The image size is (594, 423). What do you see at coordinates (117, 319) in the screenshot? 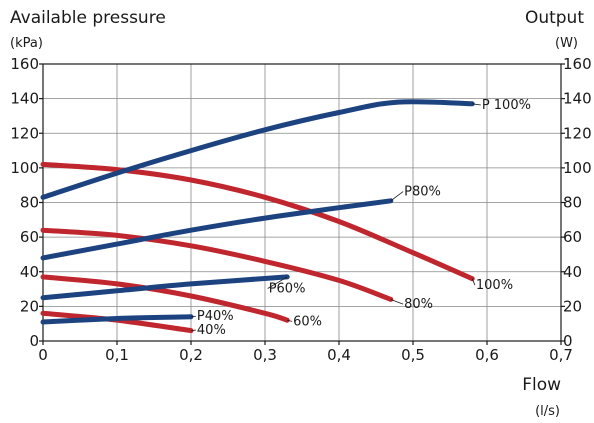
I see `output-curve-p40` at bounding box center [117, 319].